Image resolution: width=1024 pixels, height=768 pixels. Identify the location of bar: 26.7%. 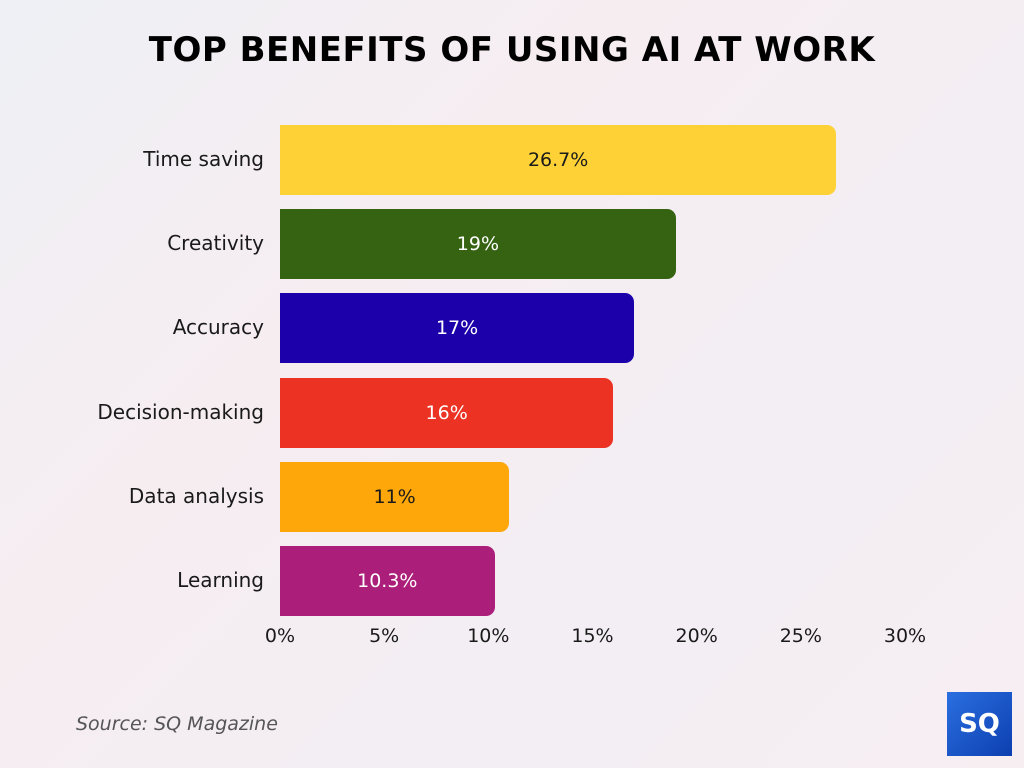
(558, 160).